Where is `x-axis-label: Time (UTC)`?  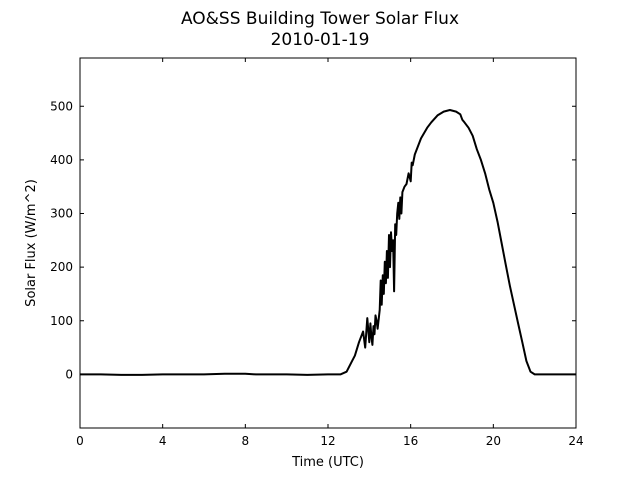
x-axis-label: Time (UTC) is located at coordinates (327, 462).